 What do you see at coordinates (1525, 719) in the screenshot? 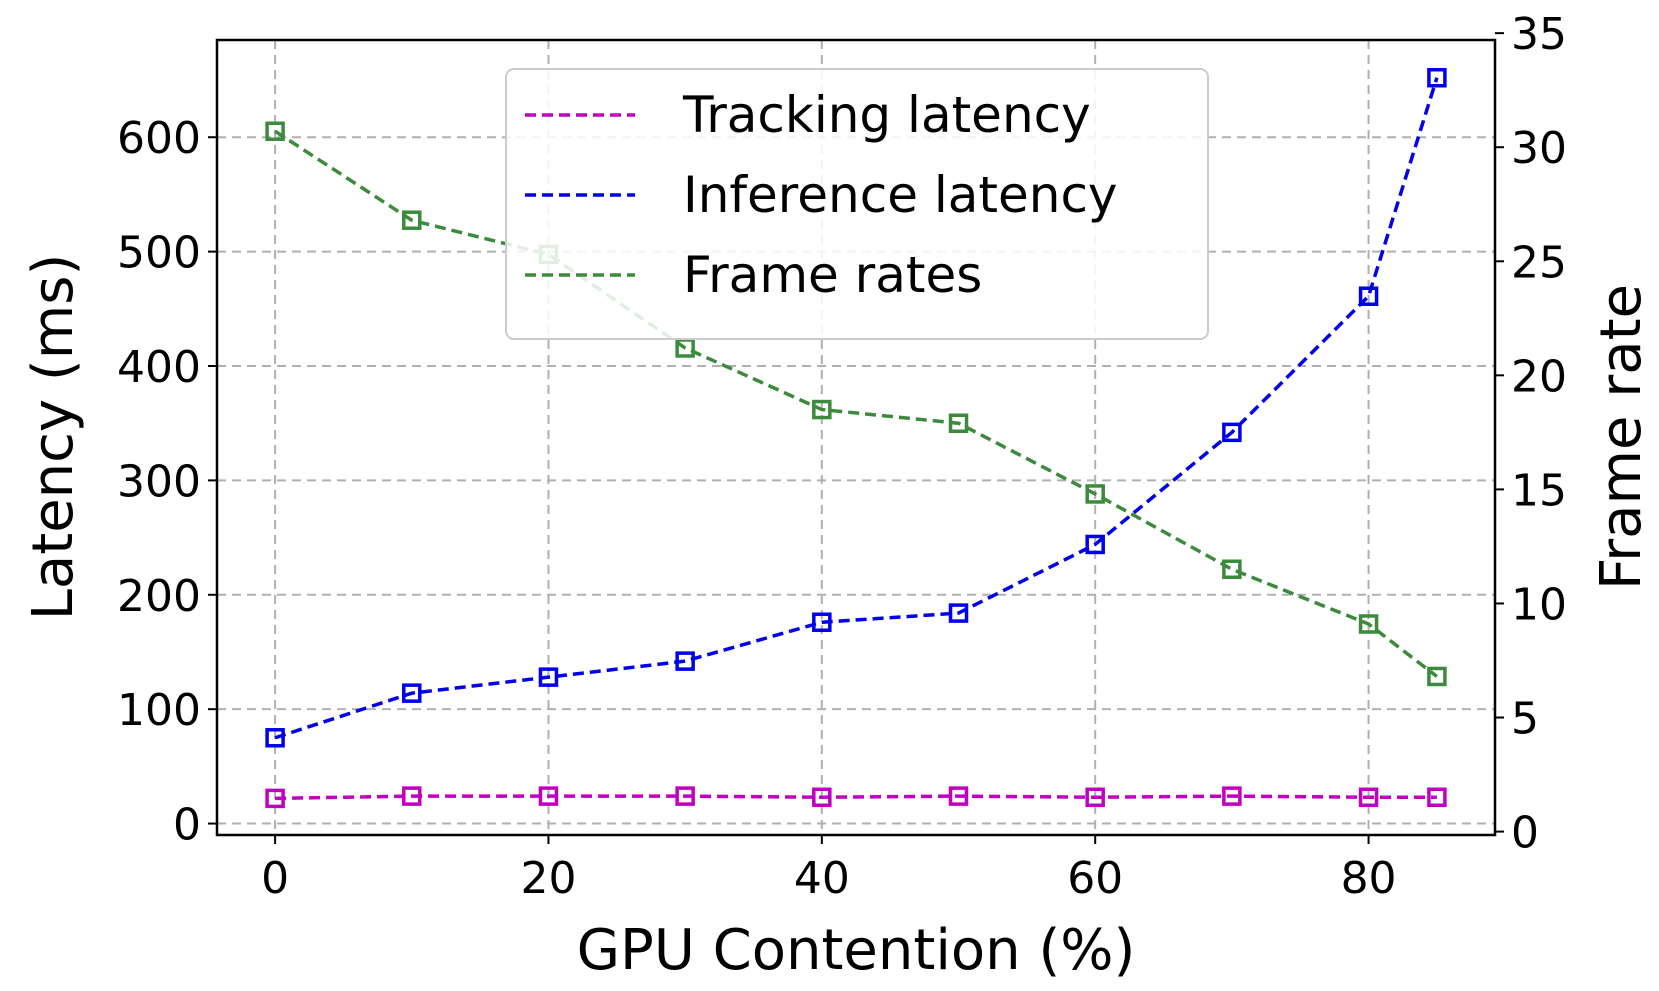
I see `y2-tick-label: 5` at bounding box center [1525, 719].